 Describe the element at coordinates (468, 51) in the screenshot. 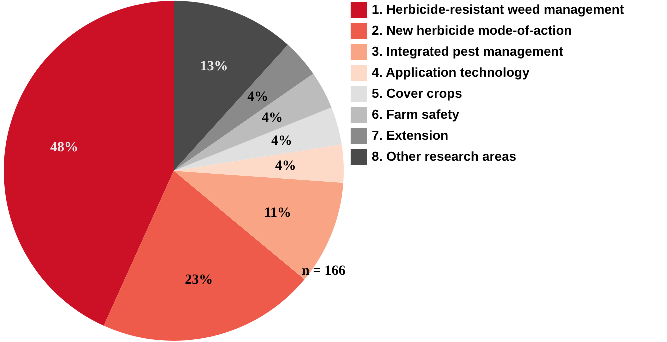

I see `legend-label: 3. Integrated pest management` at that location.